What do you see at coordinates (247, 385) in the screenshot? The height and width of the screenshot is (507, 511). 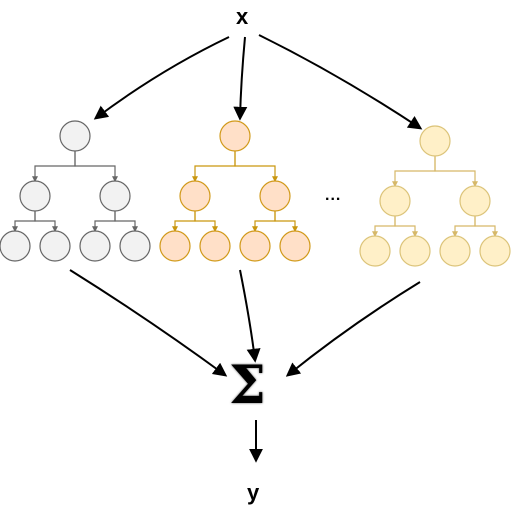 I see `sum-symbol: Σ` at bounding box center [247, 385].